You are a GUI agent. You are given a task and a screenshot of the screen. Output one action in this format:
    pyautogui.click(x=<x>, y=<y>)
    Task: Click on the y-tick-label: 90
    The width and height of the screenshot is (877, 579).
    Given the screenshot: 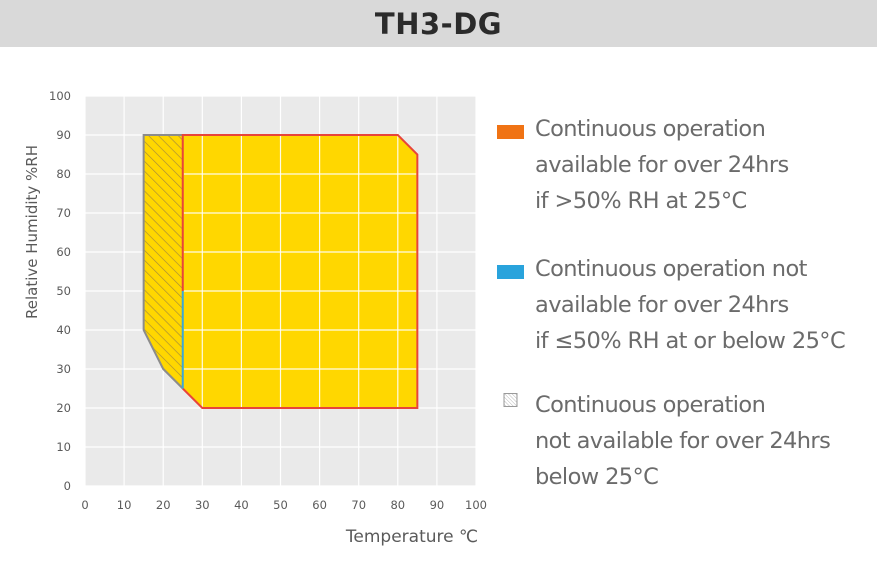 What is the action you would take?
    pyautogui.click(x=63, y=135)
    